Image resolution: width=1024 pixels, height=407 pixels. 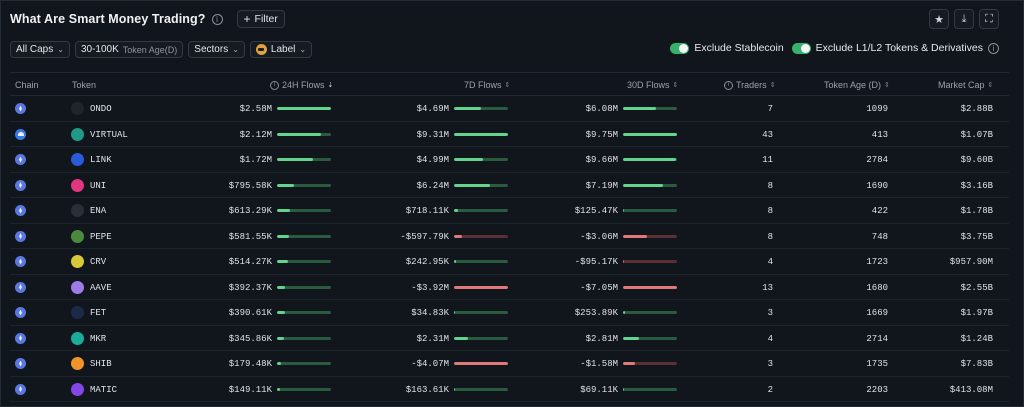 I want to click on download-icon: ⤓, so click(x=964, y=19).